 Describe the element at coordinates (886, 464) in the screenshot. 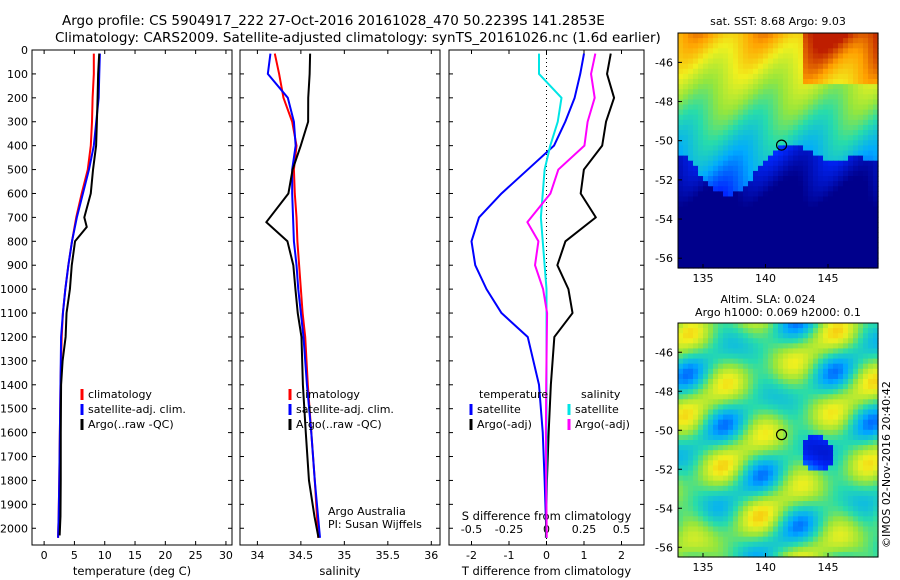

I see `credit-text: ©IMOS 02-Nov-2016 20:40:42` at that location.